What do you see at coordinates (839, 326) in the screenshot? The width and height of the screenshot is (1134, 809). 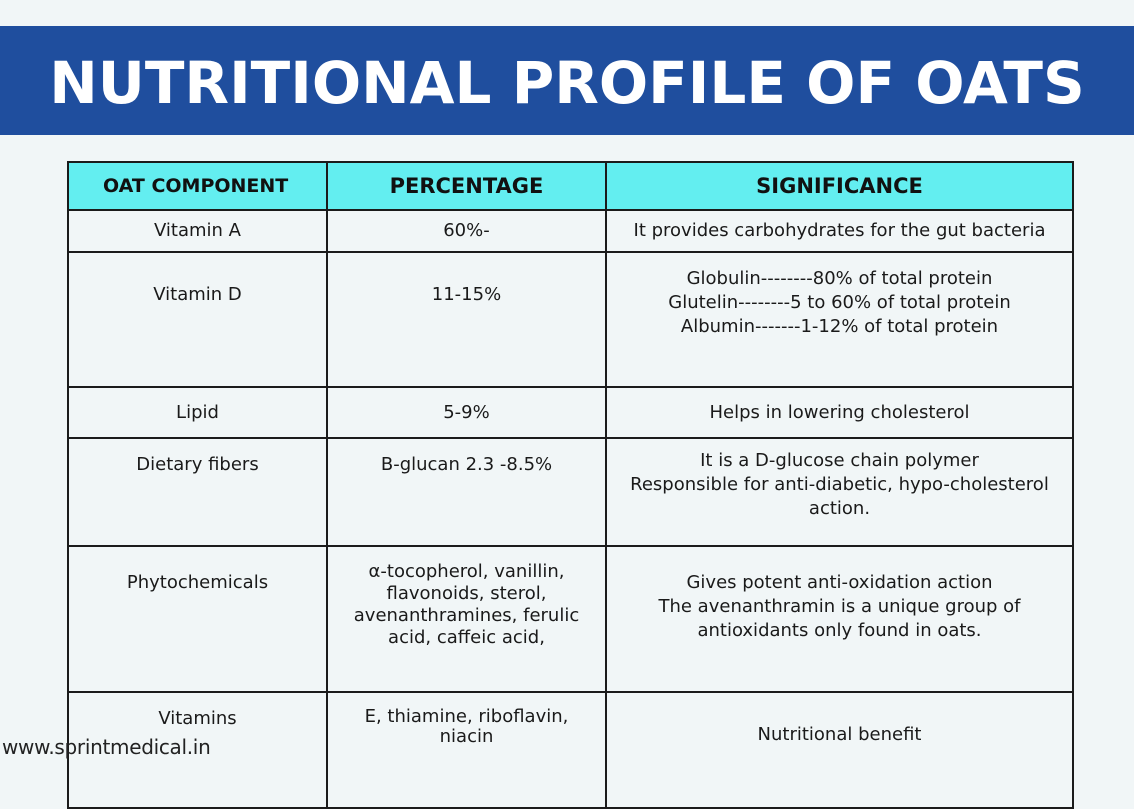 I see `significance-line: Albumin-------1-12% of total protein` at bounding box center [839, 326].